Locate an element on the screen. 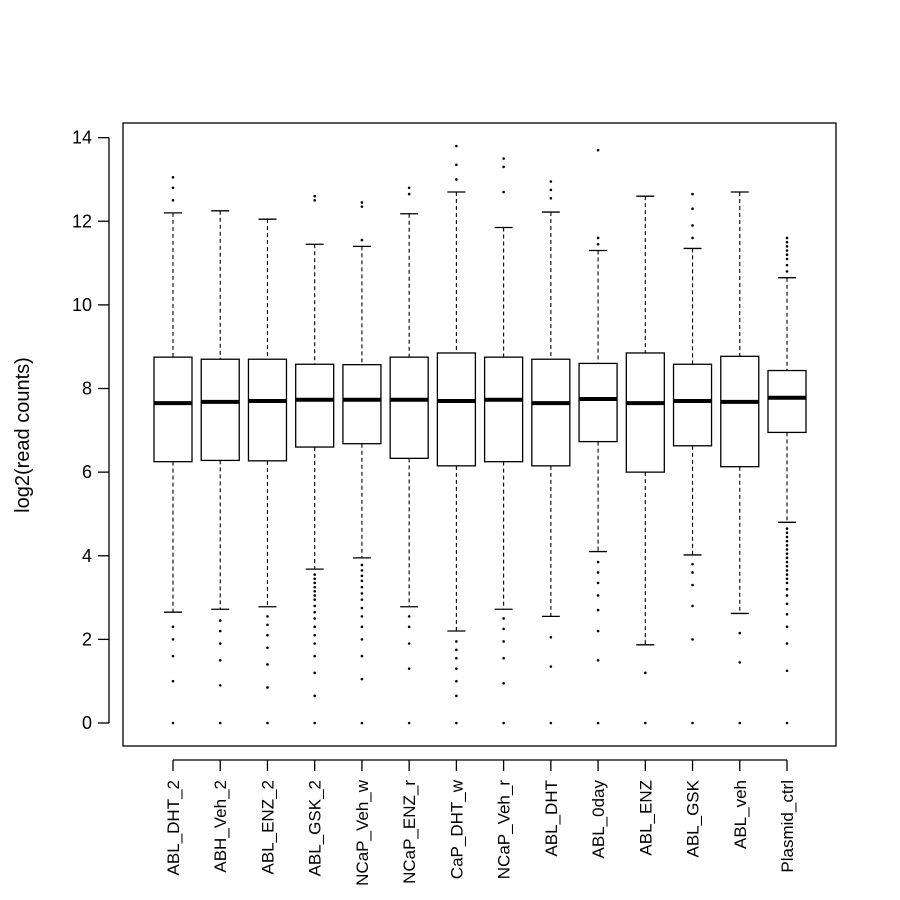  y-tick-label: 10 is located at coordinates (82, 305).